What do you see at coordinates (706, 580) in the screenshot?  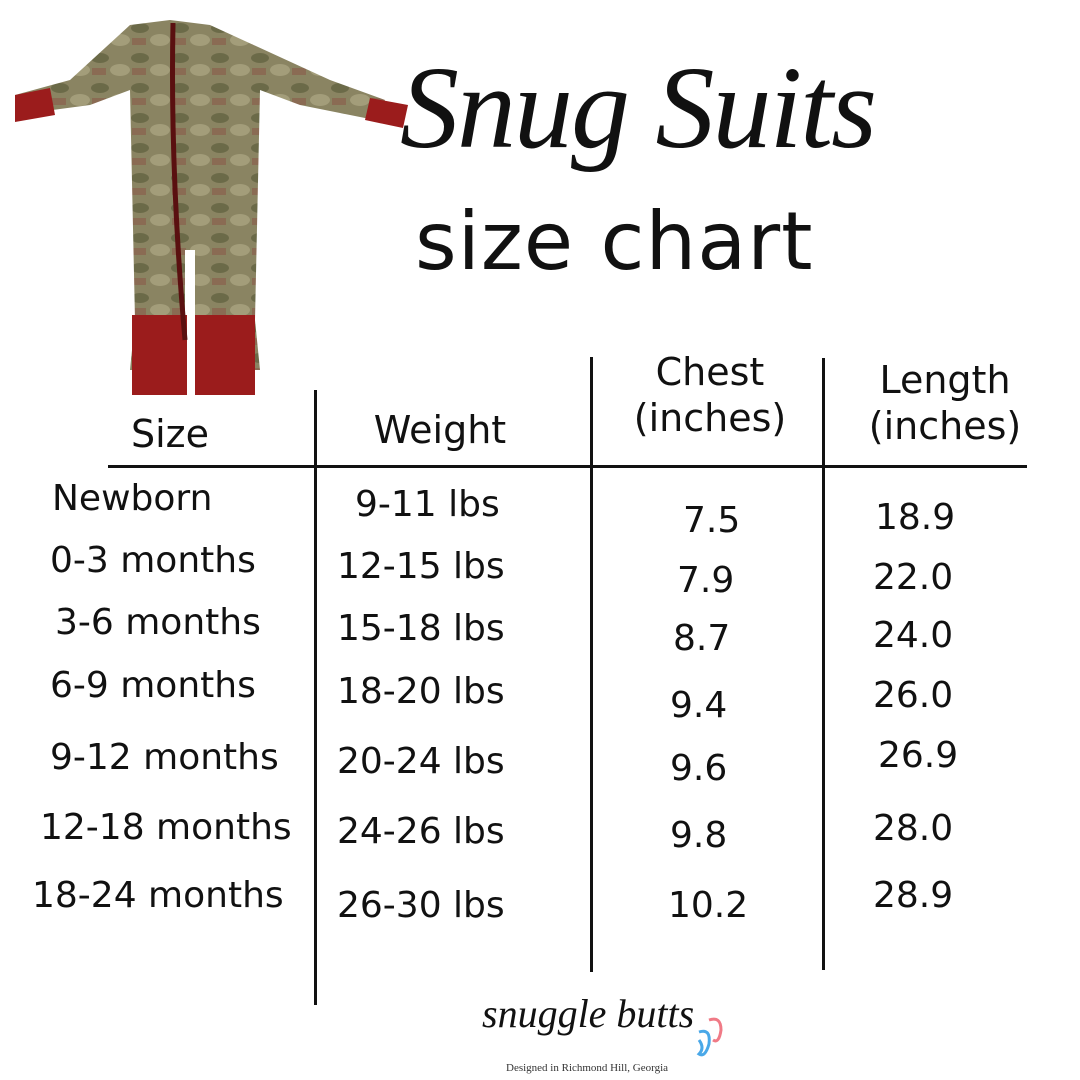 I see `cell-chest: 7.9` at bounding box center [706, 580].